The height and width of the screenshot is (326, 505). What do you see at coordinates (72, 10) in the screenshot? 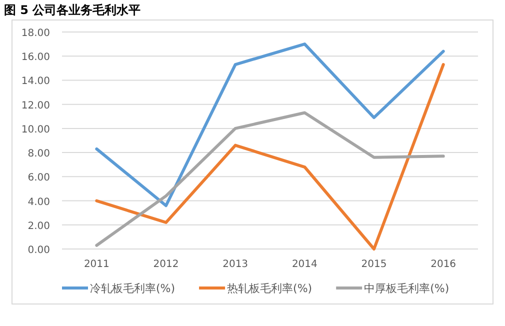
I see `chart-title: 图 5 公司各业务毛利水平` at bounding box center [72, 10].